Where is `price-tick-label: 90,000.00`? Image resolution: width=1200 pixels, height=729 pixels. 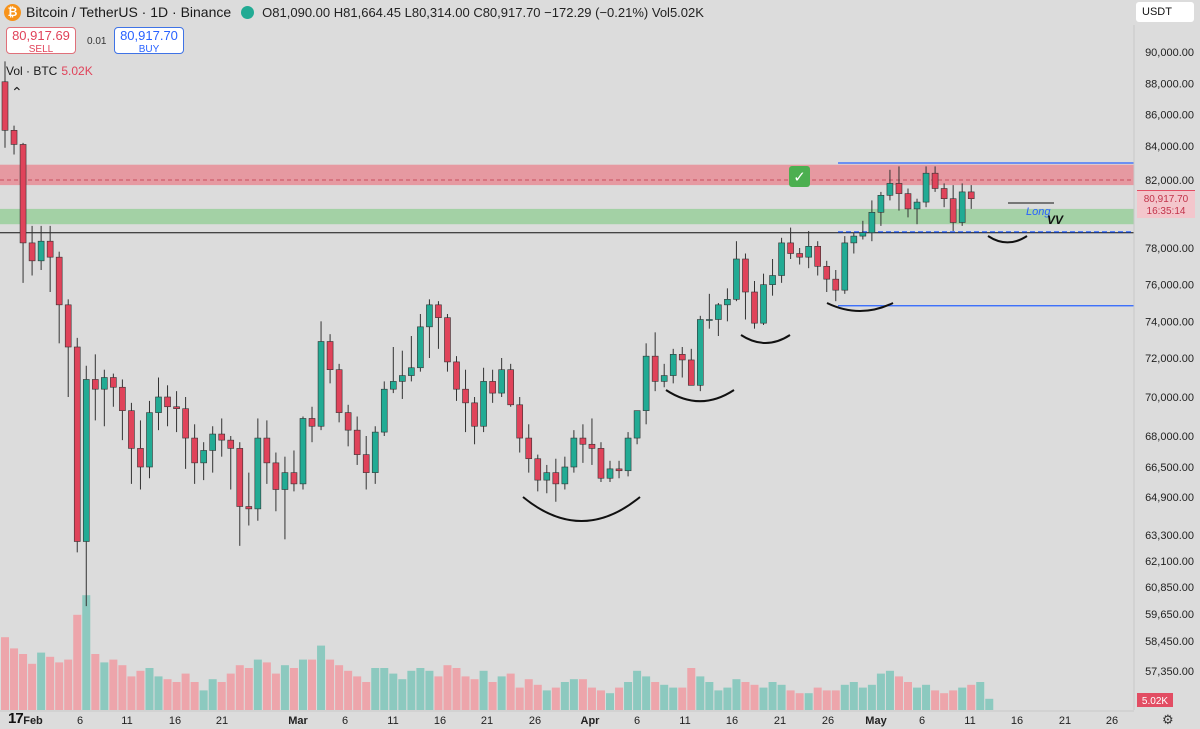 price-tick-label: 90,000.00 is located at coordinates (1169, 53).